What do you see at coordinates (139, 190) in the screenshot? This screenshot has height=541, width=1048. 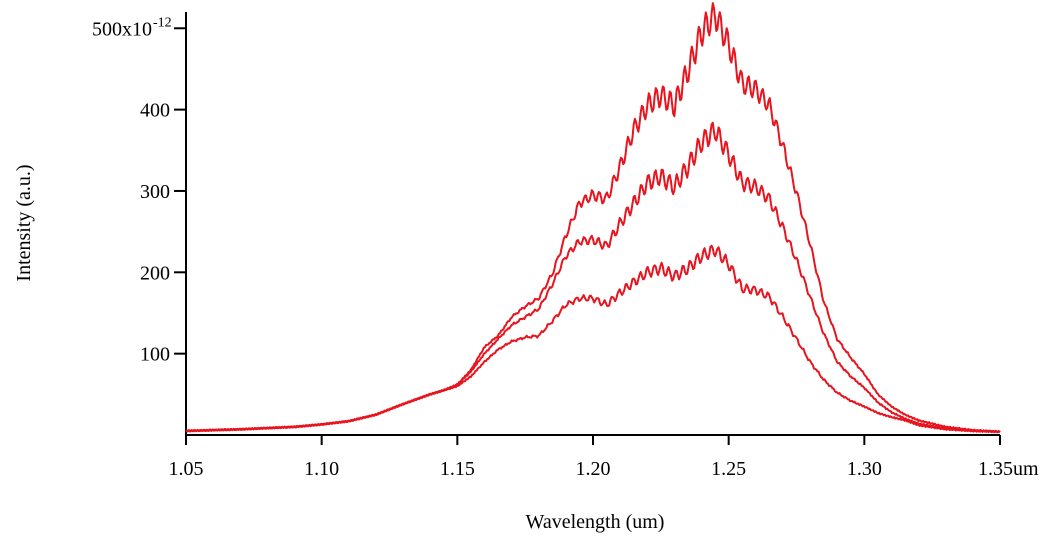 I see `y-ticks: 100 200 300 400 500x10 -12` at bounding box center [139, 190].